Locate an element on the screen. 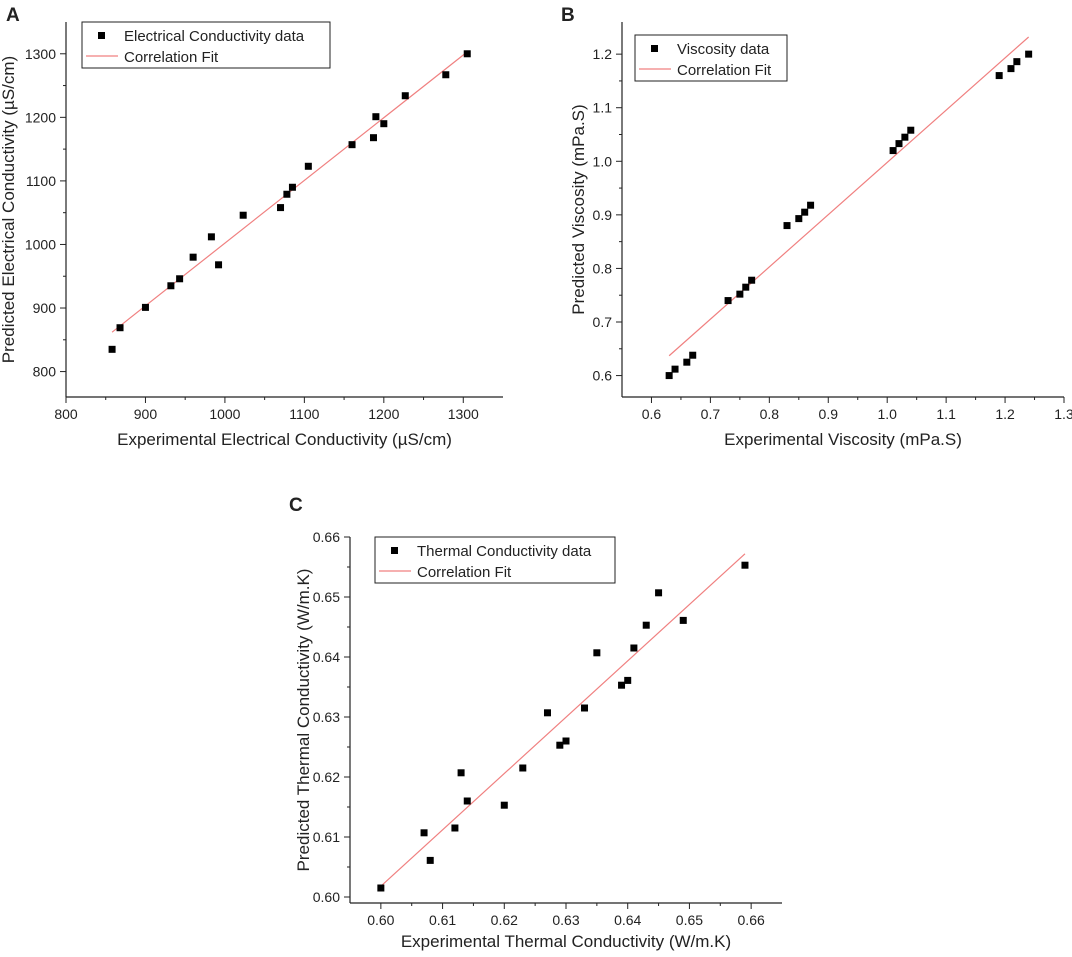  legend-label-data: Electrical Conductivity data is located at coordinates (214, 36).